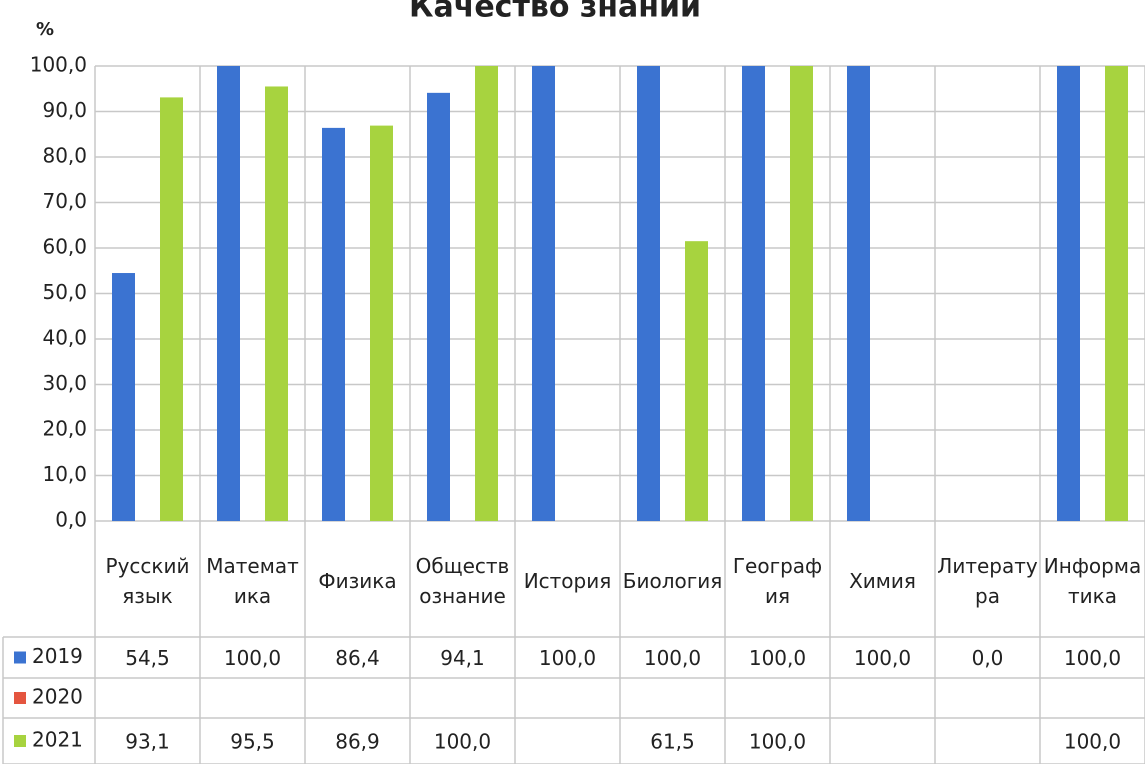  I want to click on y-tick-label: 20,0, so click(64, 429).